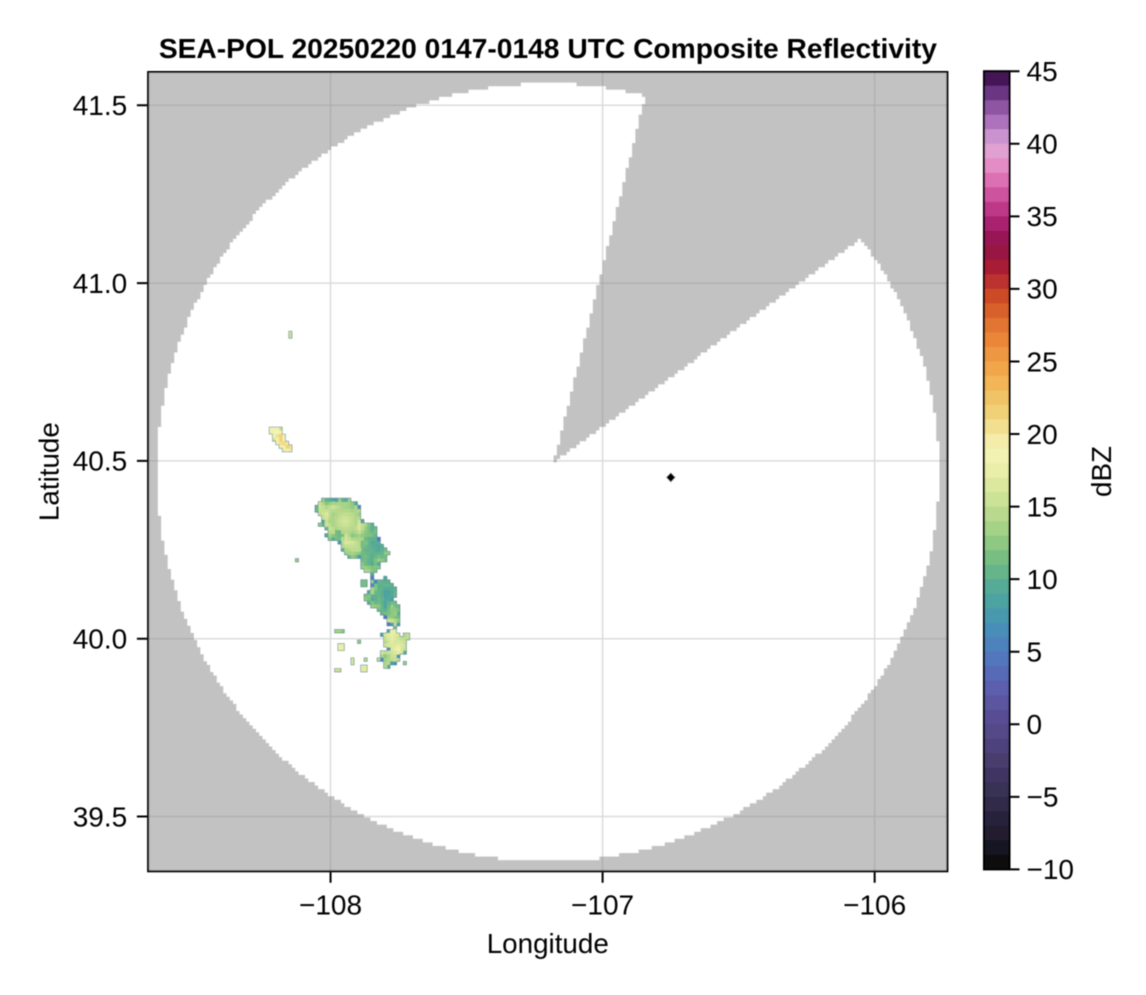 This screenshot has width=1146, height=995. Describe the element at coordinates (100, 639) in the screenshot. I see `svg-text: 40.0` at that location.